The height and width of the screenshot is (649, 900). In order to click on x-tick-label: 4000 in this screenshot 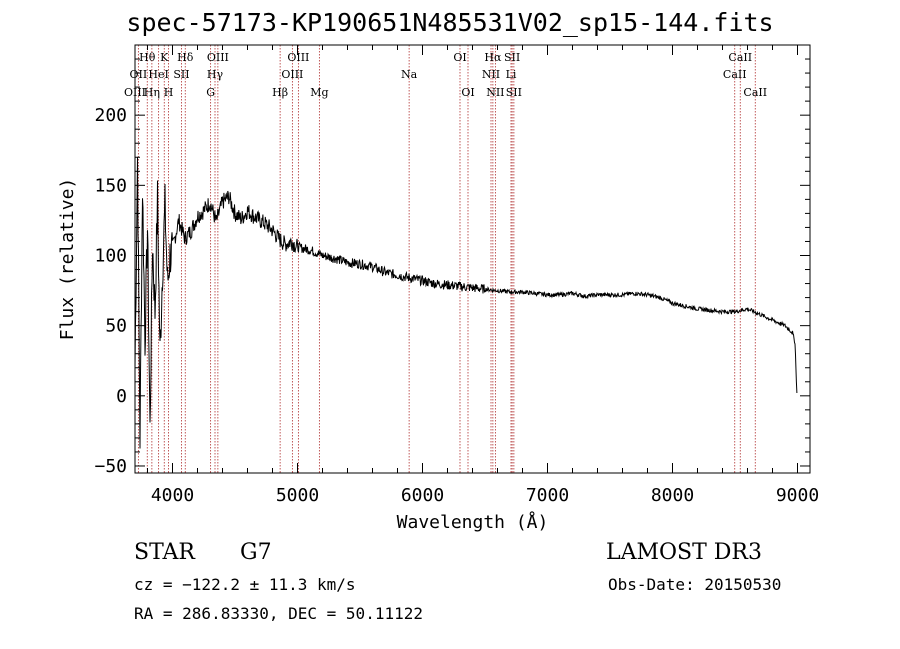, I will do `click(172, 495)`.